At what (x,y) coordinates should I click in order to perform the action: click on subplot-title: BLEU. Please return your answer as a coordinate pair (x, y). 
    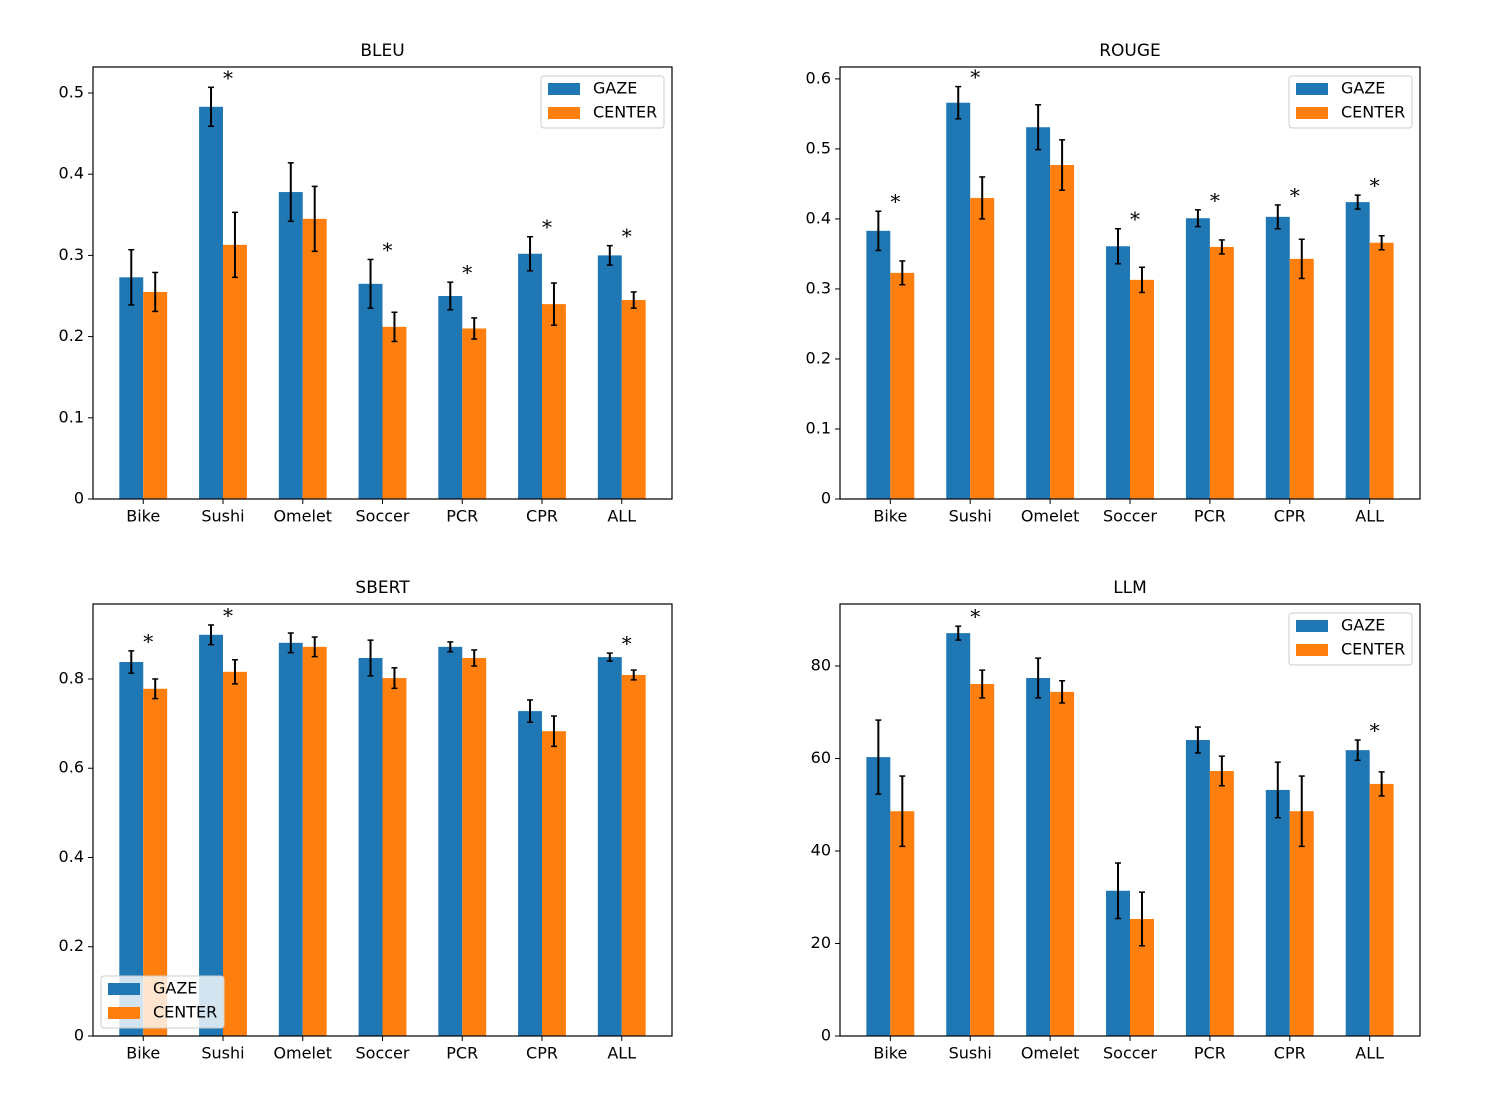
    Looking at the image, I should click on (382, 51).